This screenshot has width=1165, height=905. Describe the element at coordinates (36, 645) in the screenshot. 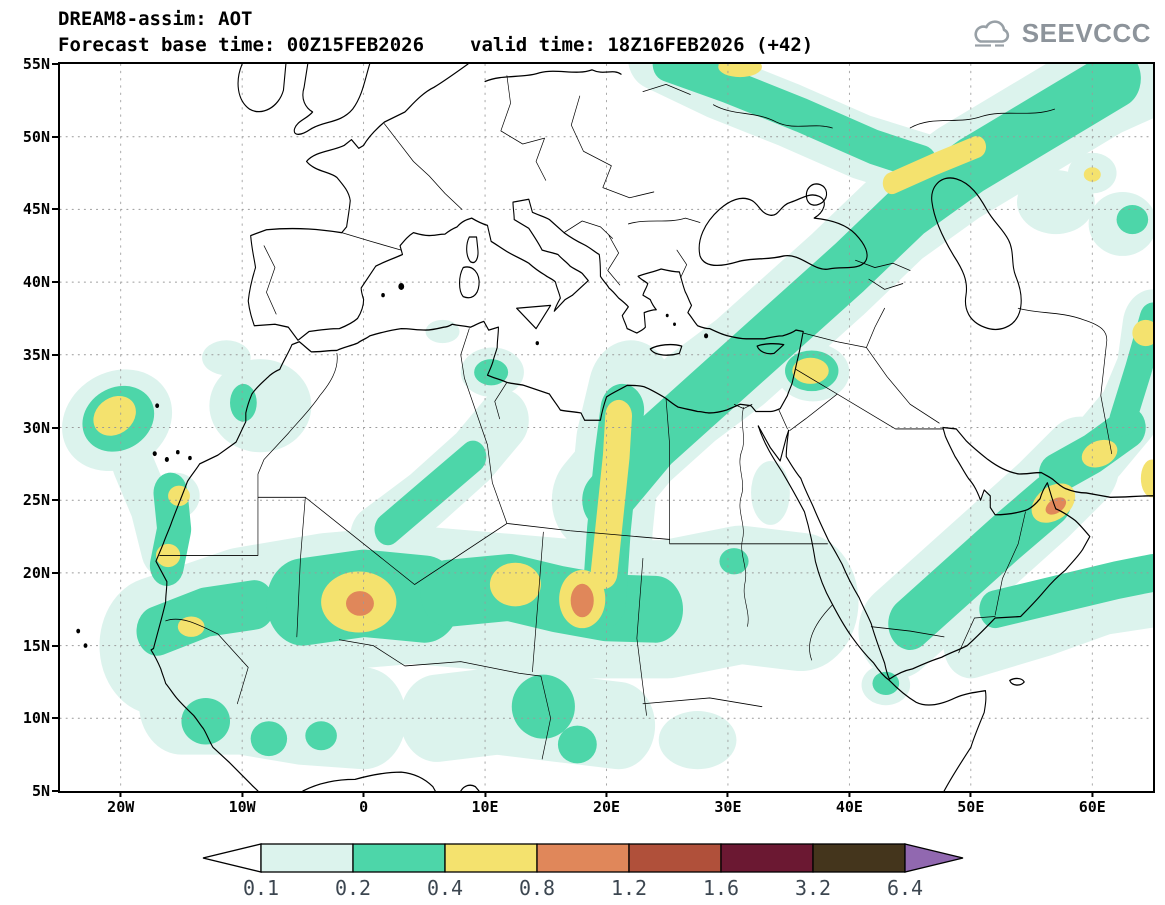

I see `lat-tick-15N: 15N` at that location.